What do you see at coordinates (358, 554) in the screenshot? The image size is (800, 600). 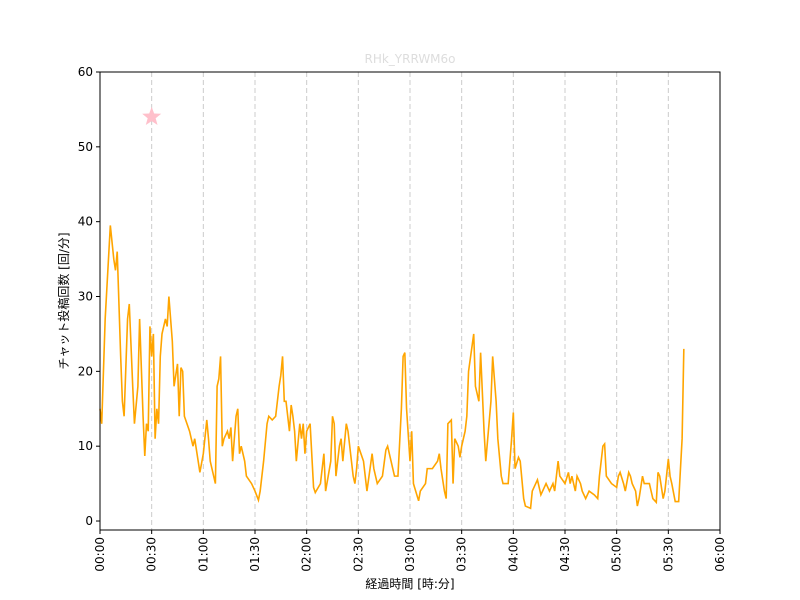 I see `x-tick-label: 02:30` at bounding box center [358, 554].